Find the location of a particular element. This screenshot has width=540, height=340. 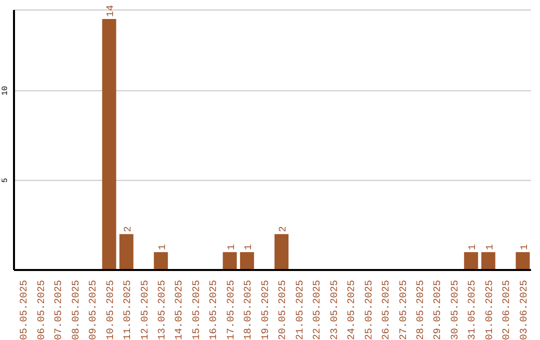

data-label: 14 is located at coordinates (112, 10).